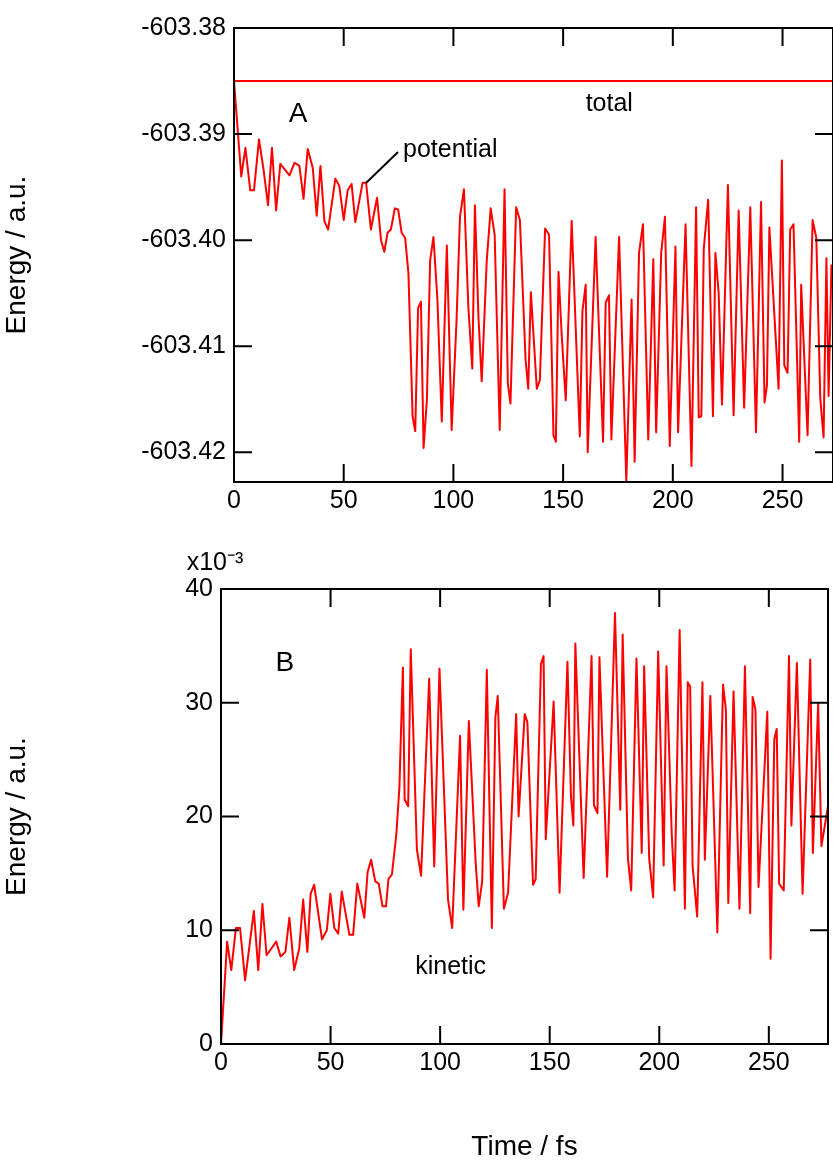 The width and height of the screenshot is (833, 1164). I want to click on series-label: total, so click(609, 101).